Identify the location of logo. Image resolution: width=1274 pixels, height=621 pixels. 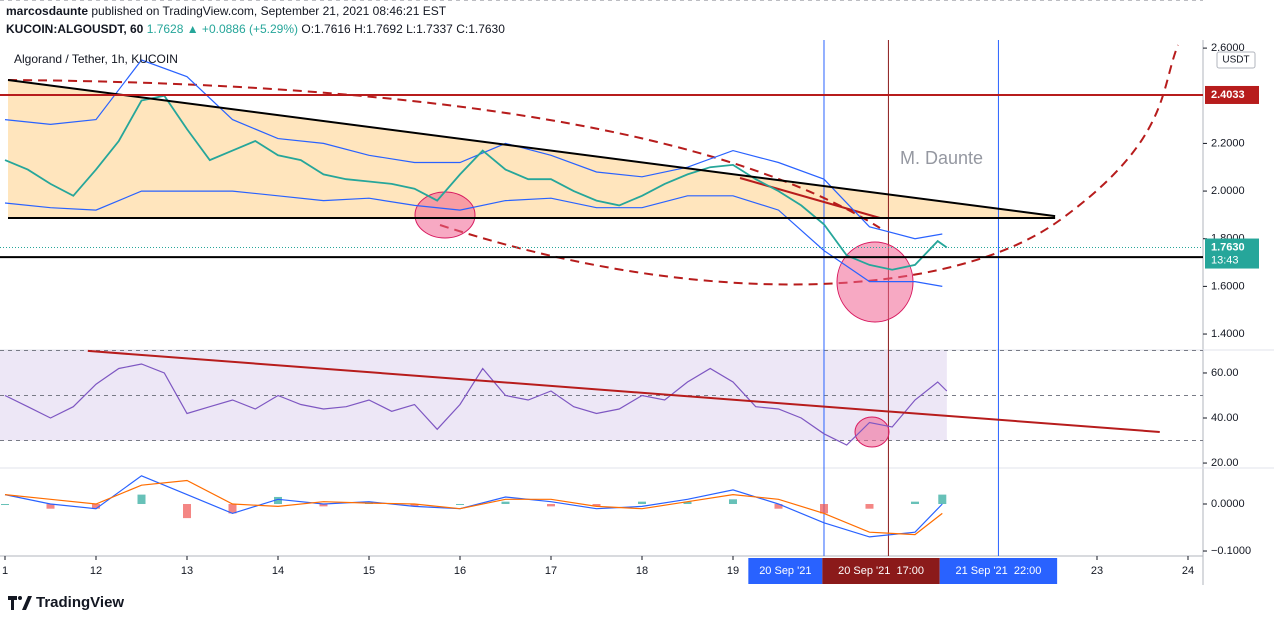
(20, 602).